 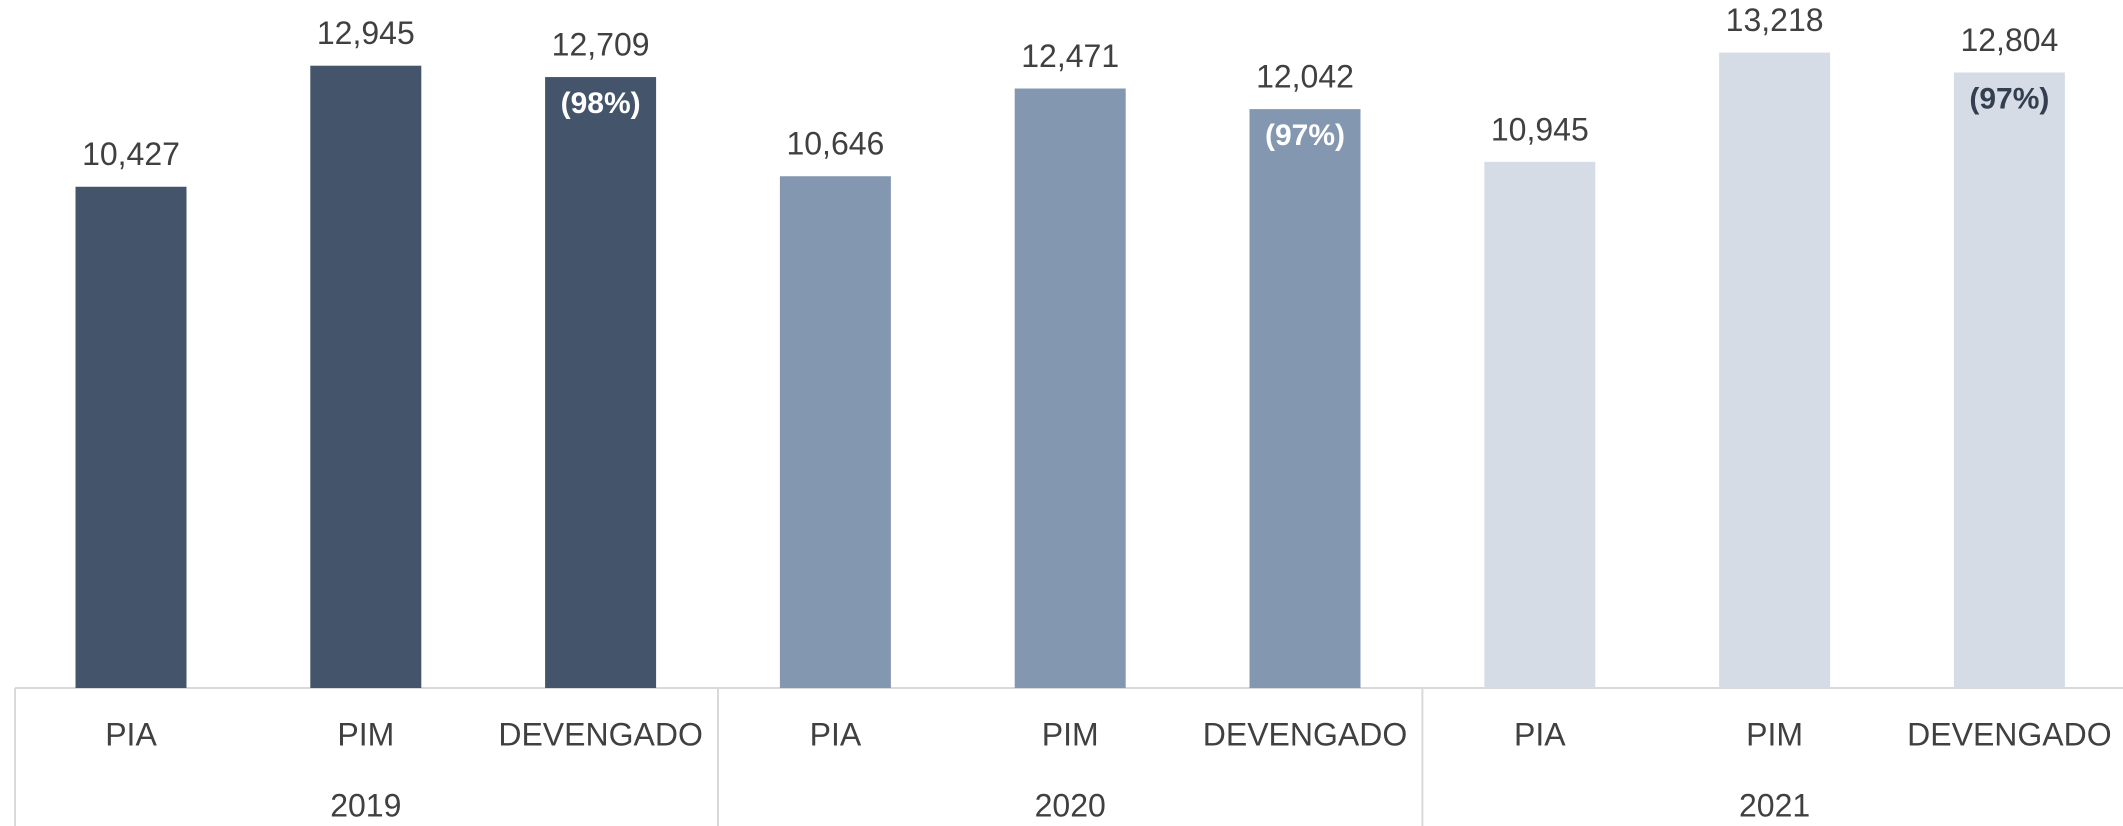 What do you see at coordinates (1070, 805) in the screenshot?
I see `group-label: 2020` at bounding box center [1070, 805].